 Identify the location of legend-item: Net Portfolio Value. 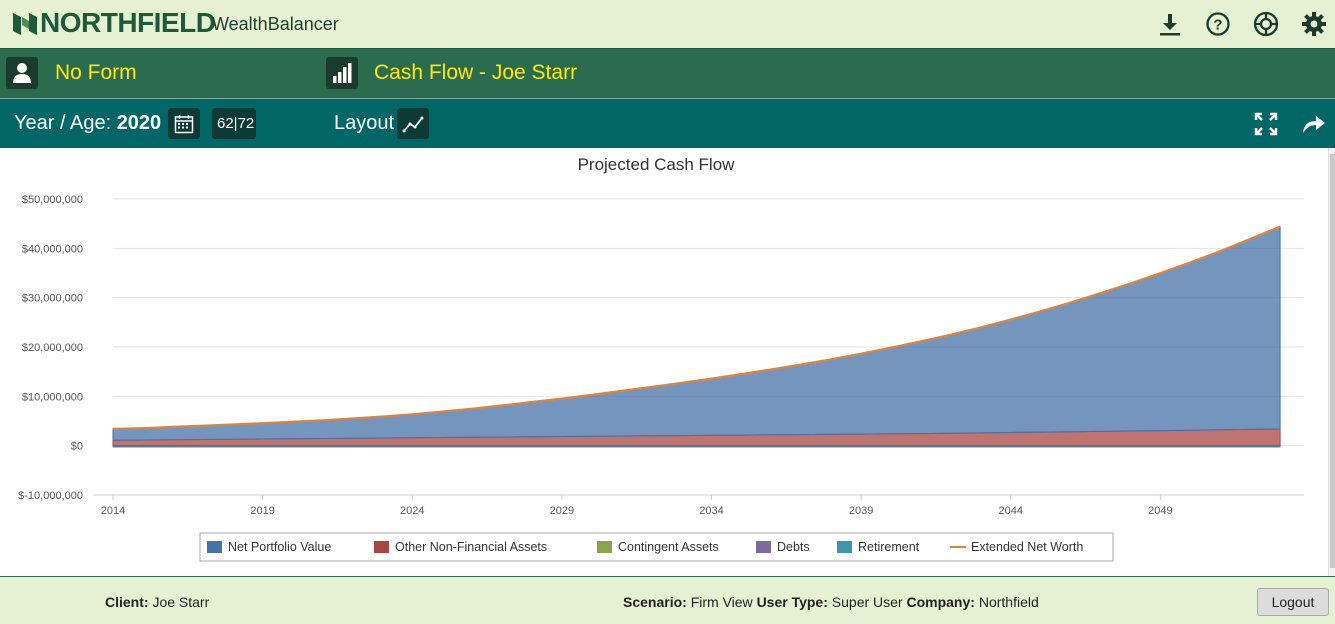
(269, 547).